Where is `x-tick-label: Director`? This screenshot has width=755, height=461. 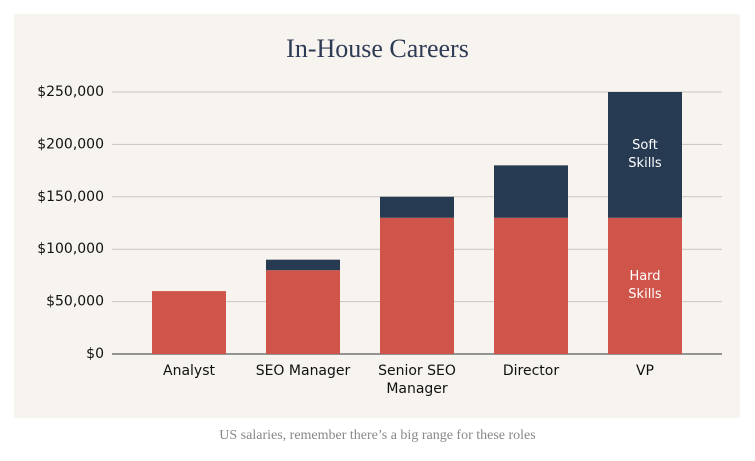
x-tick-label: Director is located at coordinates (531, 371).